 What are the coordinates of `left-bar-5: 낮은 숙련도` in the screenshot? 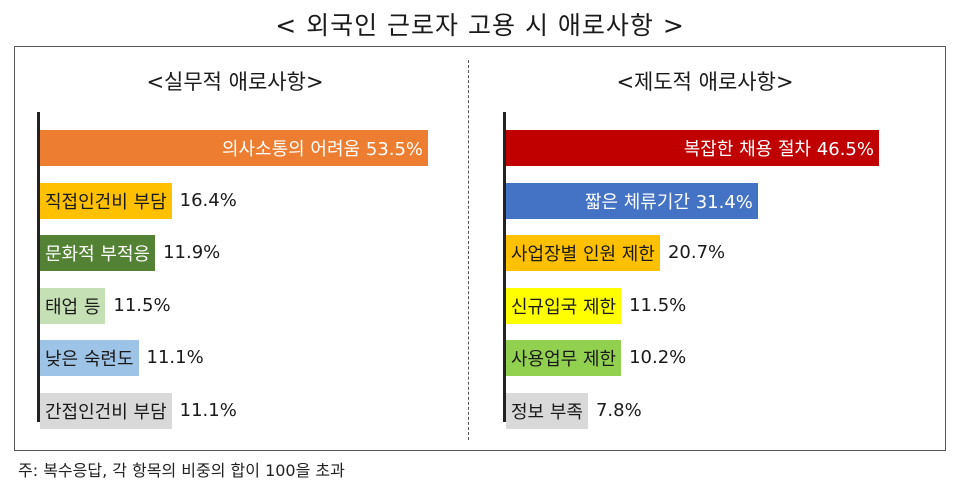 It's located at (89, 358).